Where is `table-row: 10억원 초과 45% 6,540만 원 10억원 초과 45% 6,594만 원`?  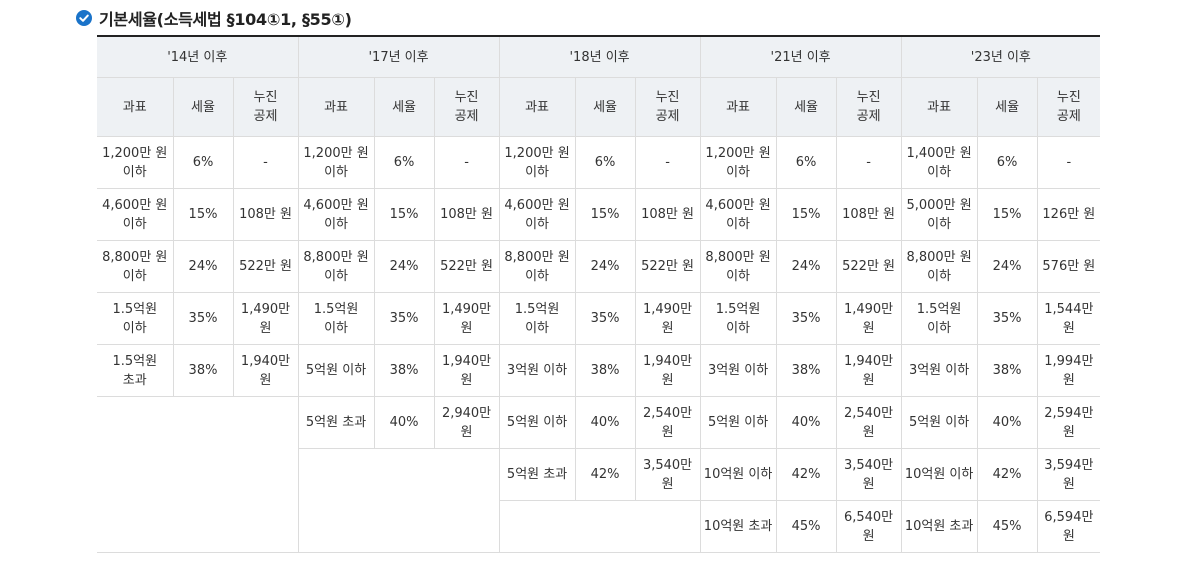 table-row: 10억원 초과 45% 6,540만 원 10억원 초과 45% 6,594만 원 is located at coordinates (599, 526).